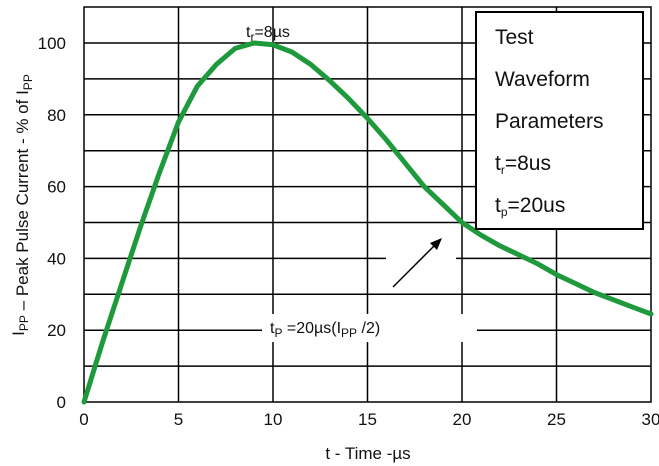 This screenshot has width=659, height=466. Describe the element at coordinates (56, 187) in the screenshot. I see `y-tick-label: 60` at that location.